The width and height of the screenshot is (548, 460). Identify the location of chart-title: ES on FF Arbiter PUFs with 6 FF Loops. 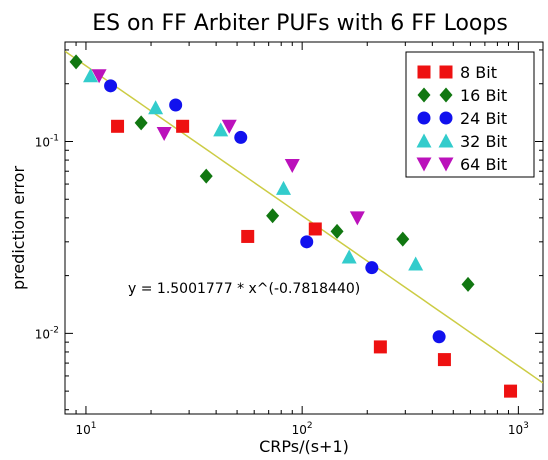
(300, 23).